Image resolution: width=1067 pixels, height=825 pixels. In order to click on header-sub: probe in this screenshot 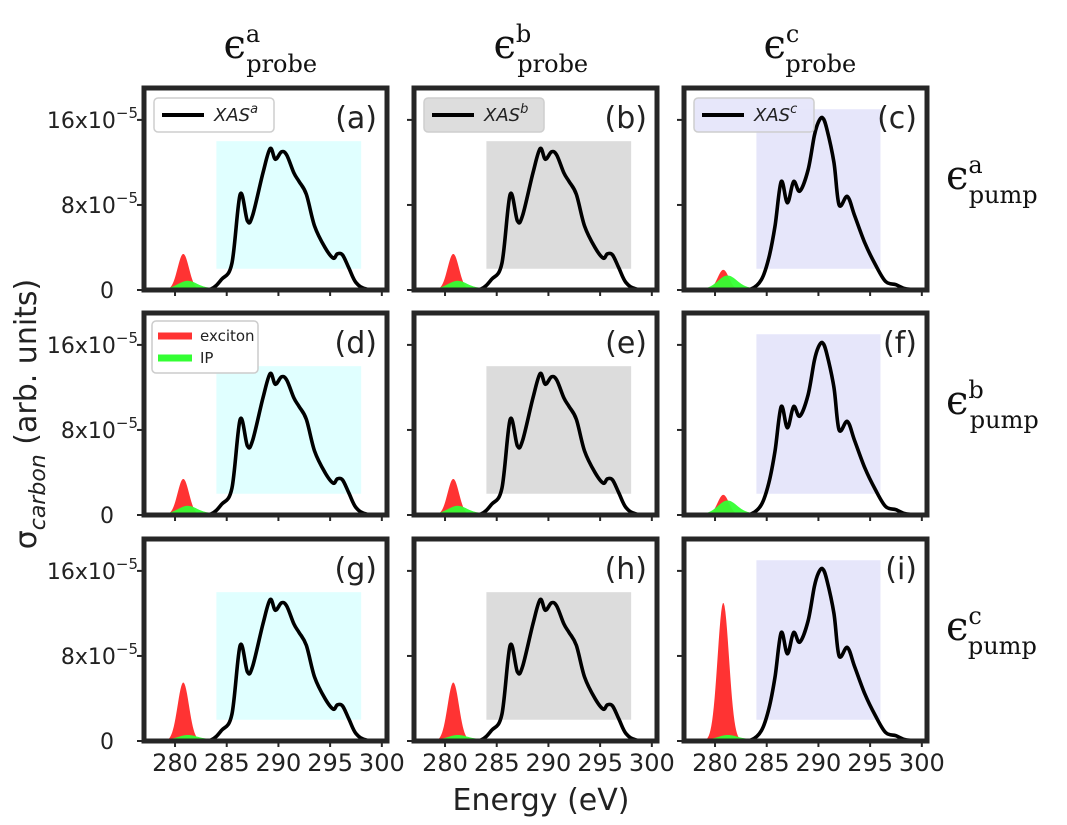, I will do `click(552, 64)`.